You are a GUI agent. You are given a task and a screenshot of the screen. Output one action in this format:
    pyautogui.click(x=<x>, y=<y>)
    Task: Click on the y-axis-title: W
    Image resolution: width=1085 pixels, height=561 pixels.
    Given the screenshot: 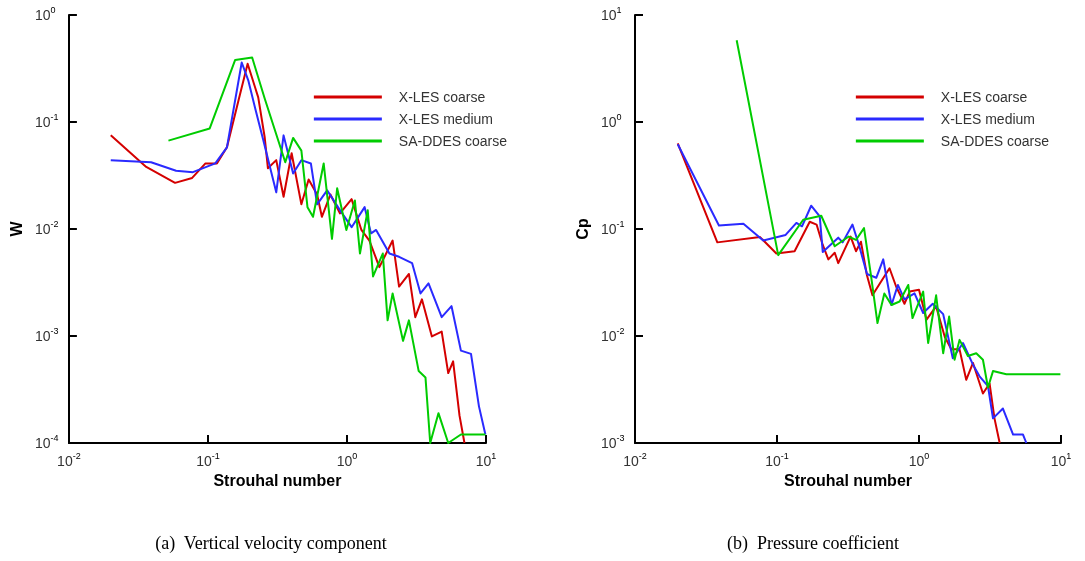 What is the action you would take?
    pyautogui.click(x=16, y=228)
    